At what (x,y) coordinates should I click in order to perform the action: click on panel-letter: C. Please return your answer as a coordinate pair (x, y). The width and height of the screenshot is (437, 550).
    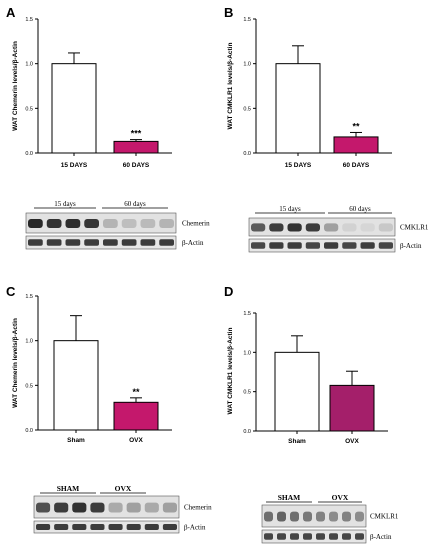
    Looking at the image, I should click on (11, 291).